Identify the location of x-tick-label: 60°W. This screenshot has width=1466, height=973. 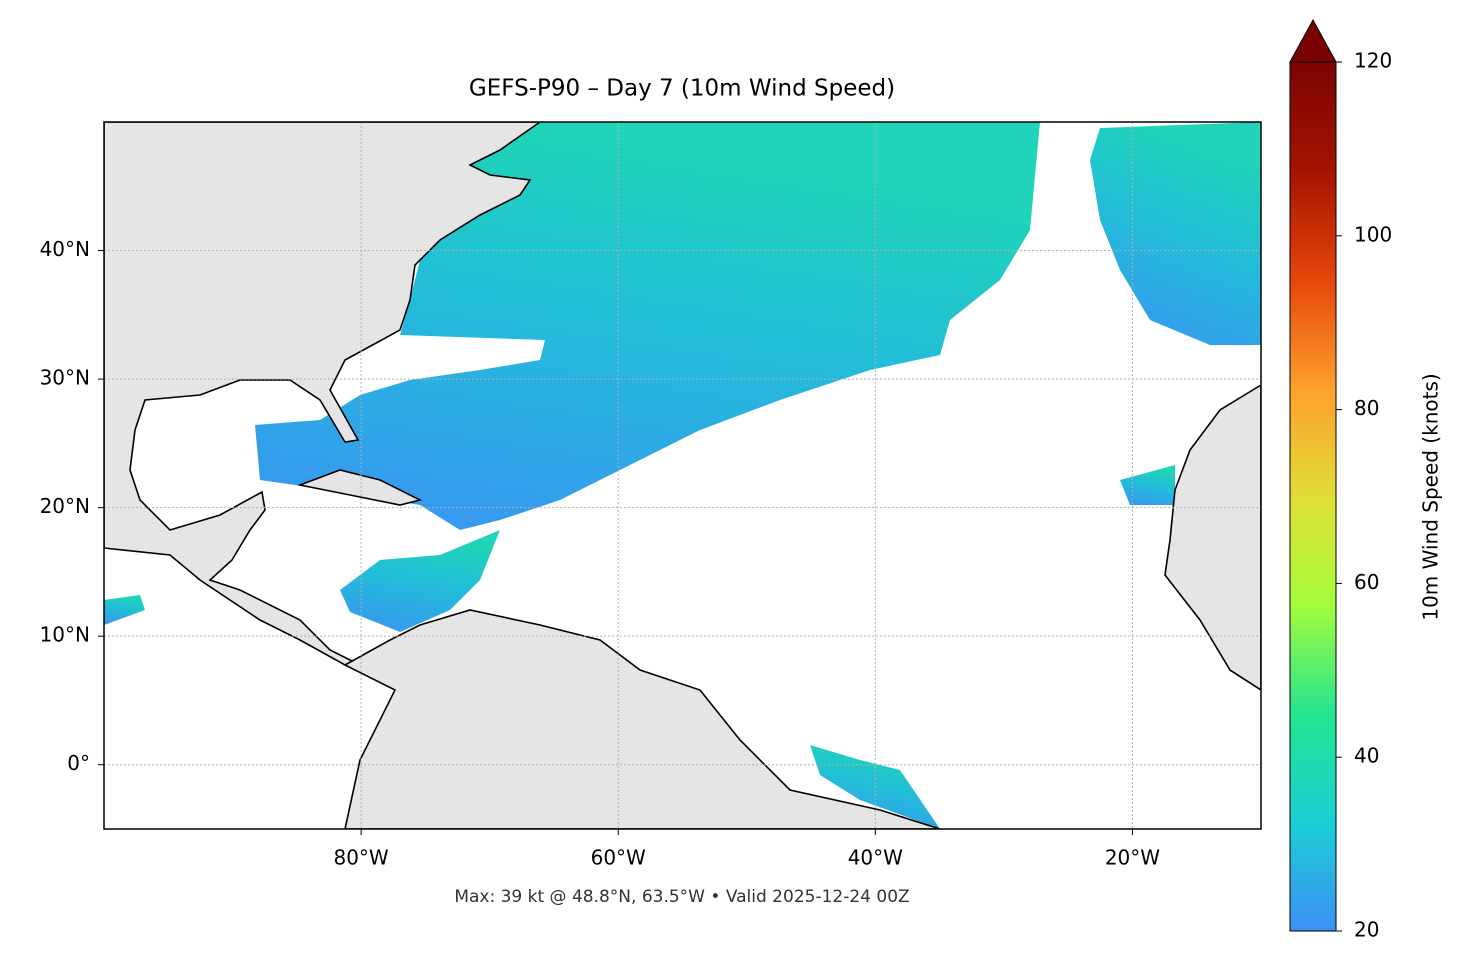
(618, 858).